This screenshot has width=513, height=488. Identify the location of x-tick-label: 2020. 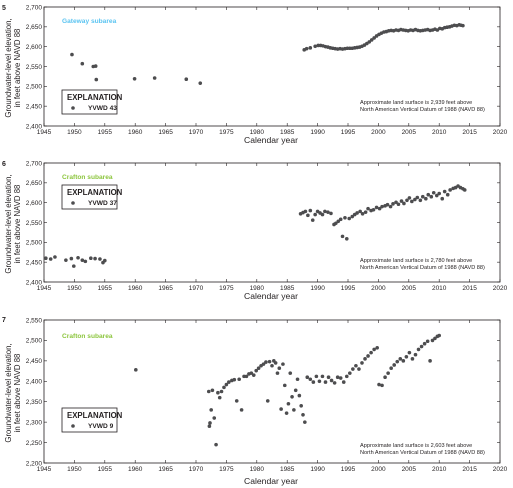
(500, 132).